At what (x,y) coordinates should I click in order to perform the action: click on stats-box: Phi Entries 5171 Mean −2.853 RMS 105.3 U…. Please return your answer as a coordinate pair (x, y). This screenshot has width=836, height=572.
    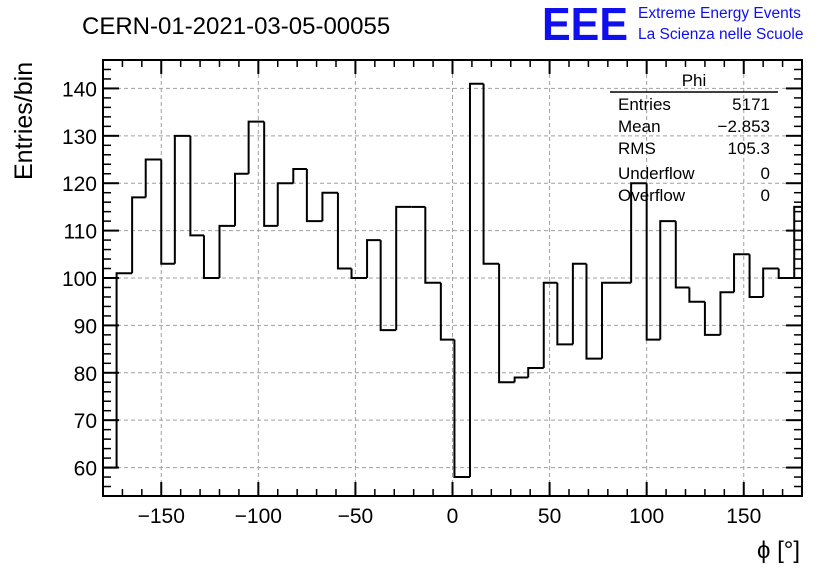
    Looking at the image, I should click on (694, 138).